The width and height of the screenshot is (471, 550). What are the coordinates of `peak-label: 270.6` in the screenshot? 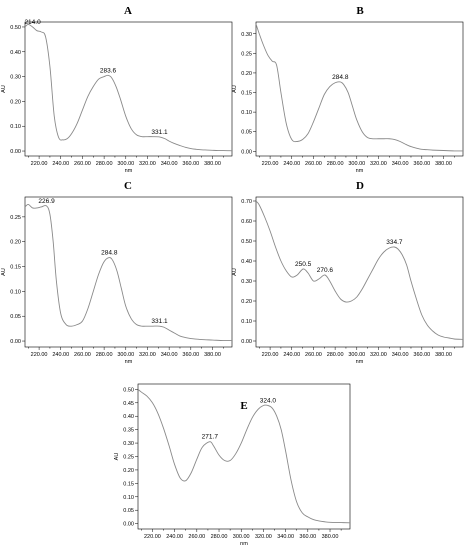 It's located at (325, 270).